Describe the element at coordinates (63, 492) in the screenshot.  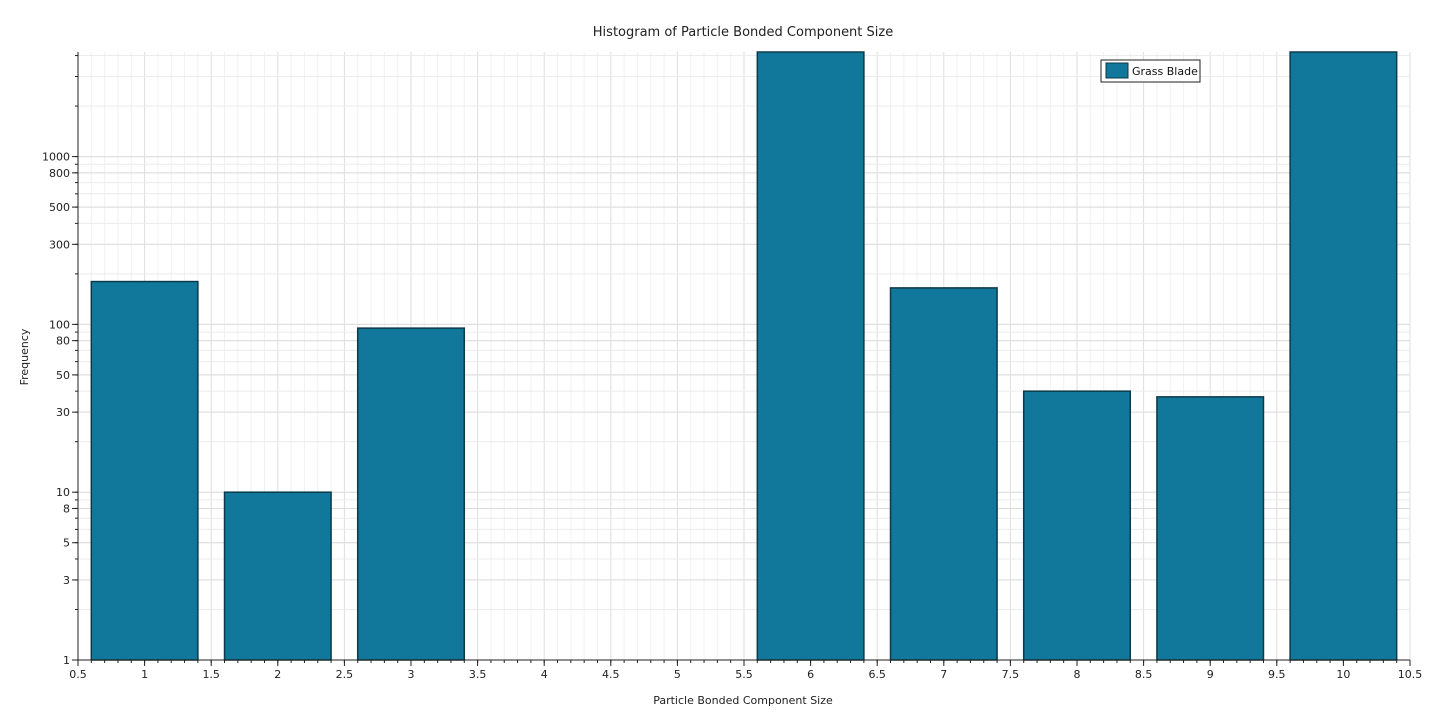
I see `y-tick-label: 10` at that location.